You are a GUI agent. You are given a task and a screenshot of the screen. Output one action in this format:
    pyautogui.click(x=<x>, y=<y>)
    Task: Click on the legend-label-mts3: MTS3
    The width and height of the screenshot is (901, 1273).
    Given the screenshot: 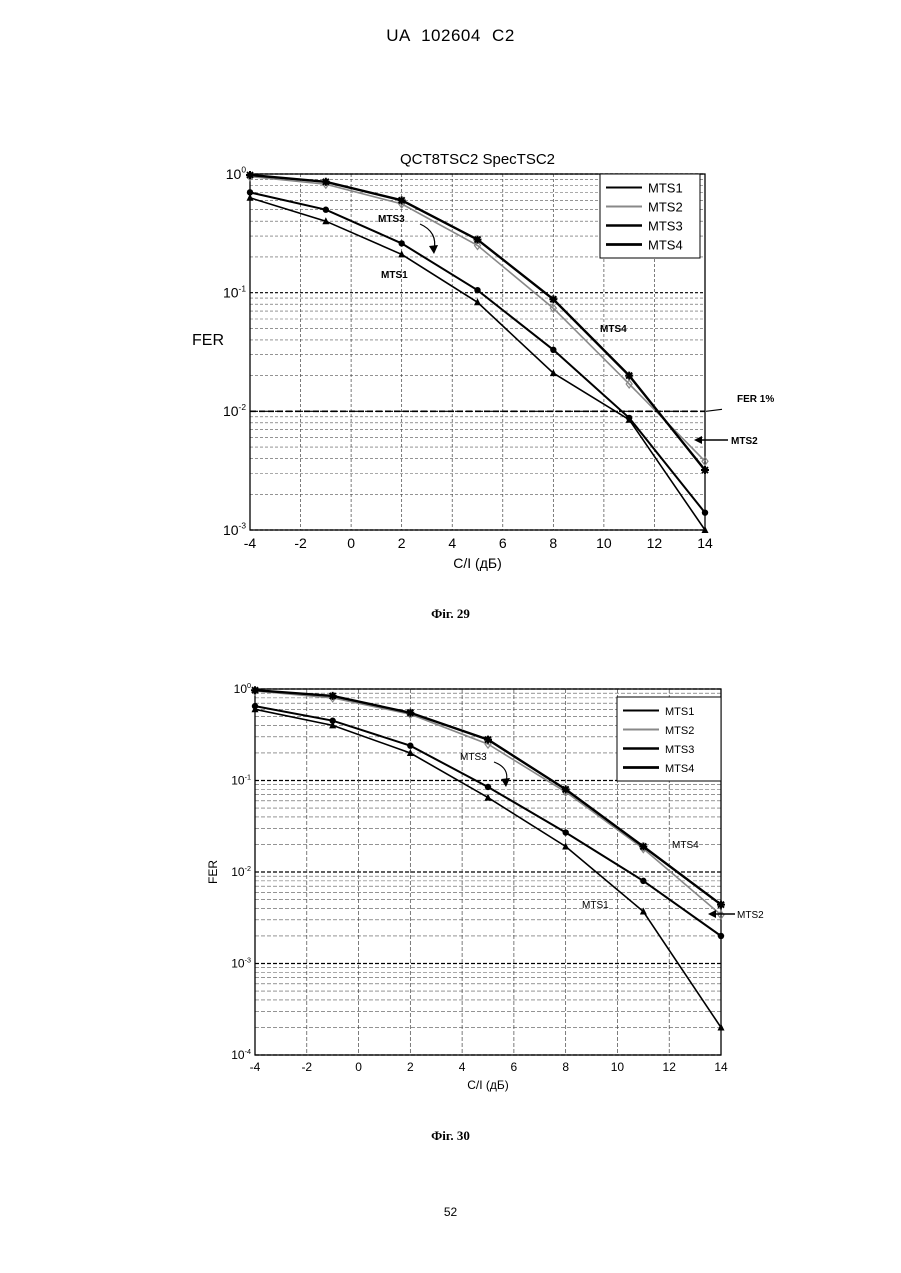 What is the action you would take?
    pyautogui.click(x=679, y=750)
    